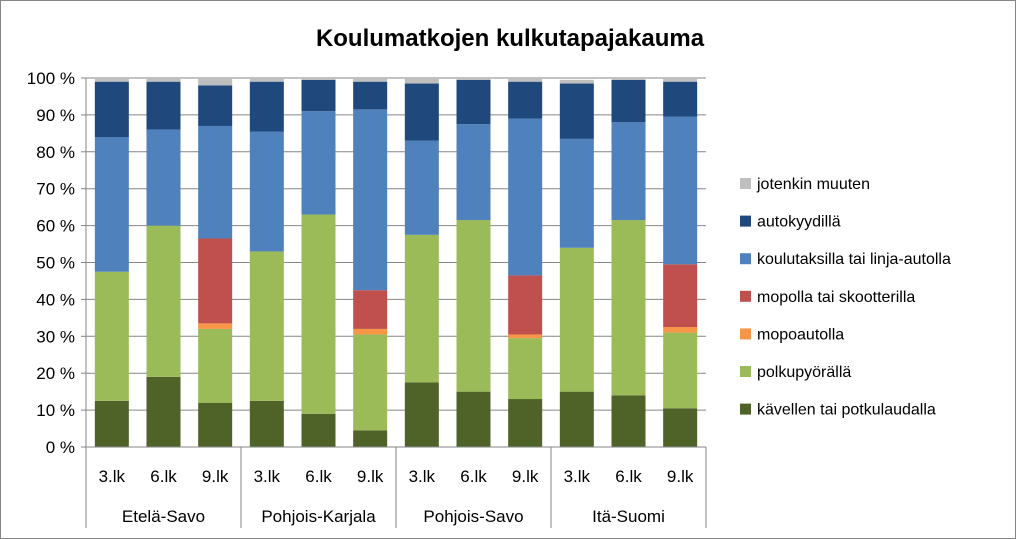 This screenshot has width=1016, height=539. What do you see at coordinates (55, 115) in the screenshot?
I see `y-tick-label: 90 %` at bounding box center [55, 115].